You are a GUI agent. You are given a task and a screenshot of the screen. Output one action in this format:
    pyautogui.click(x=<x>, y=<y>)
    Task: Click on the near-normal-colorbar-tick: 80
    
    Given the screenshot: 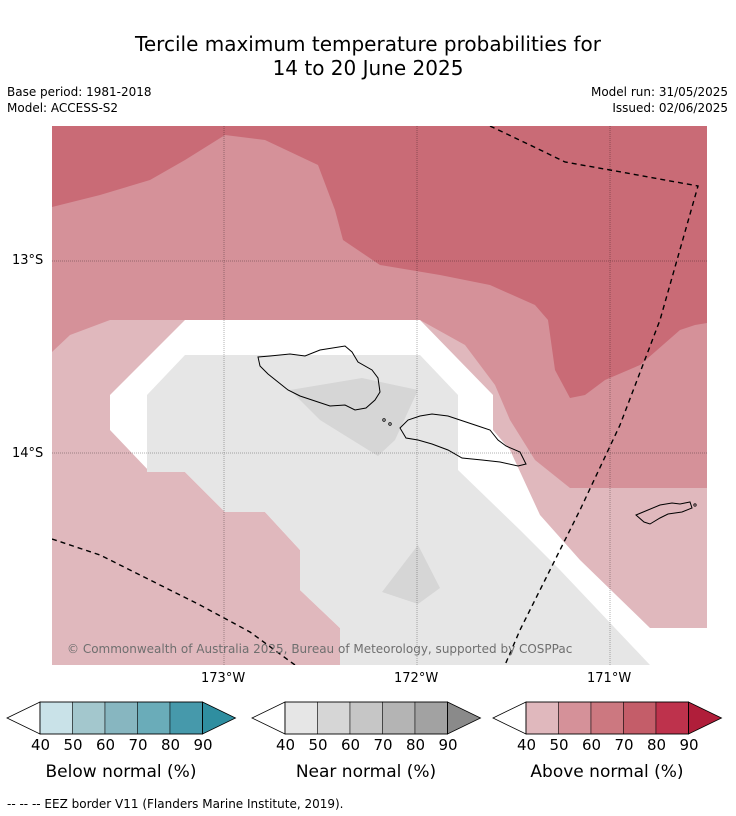 What is the action you would take?
    pyautogui.click(x=416, y=745)
    